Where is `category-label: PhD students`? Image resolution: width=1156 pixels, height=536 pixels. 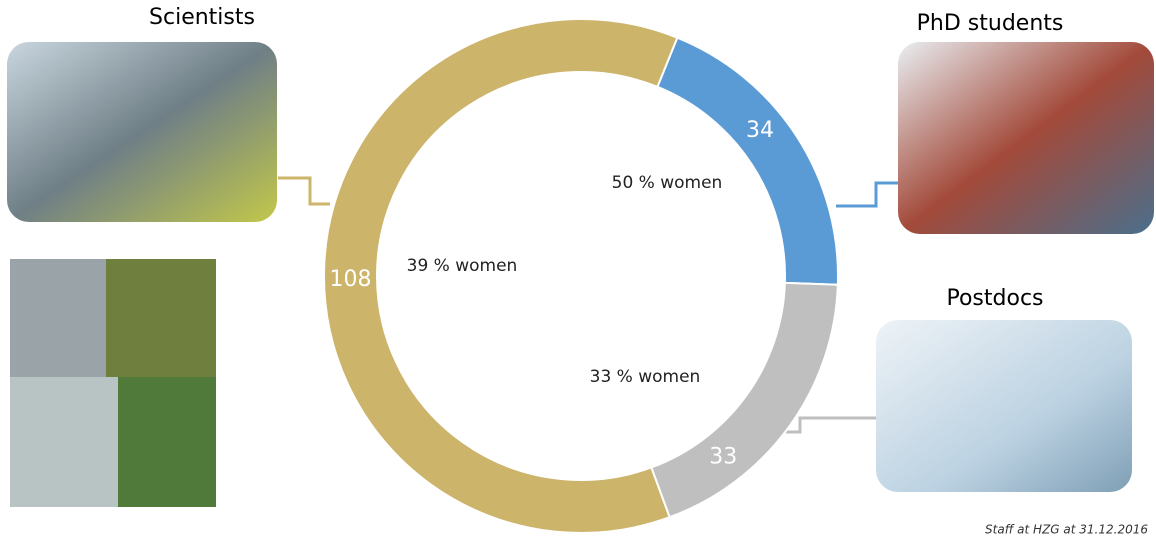 category-label: PhD students is located at coordinates (990, 23).